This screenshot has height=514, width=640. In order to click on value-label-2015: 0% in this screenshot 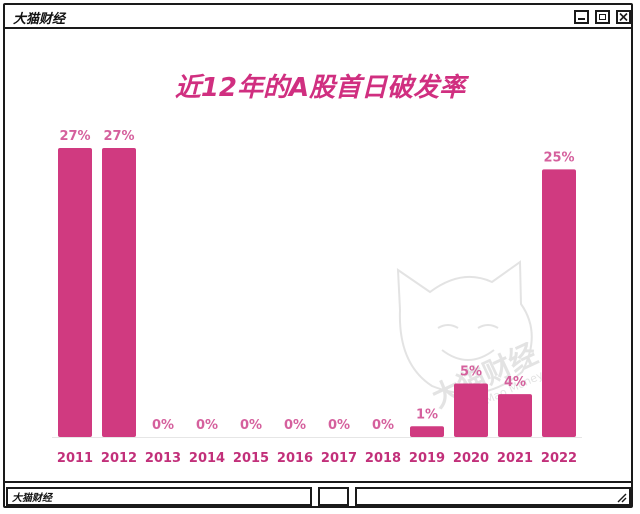, I will do `click(251, 425)`.